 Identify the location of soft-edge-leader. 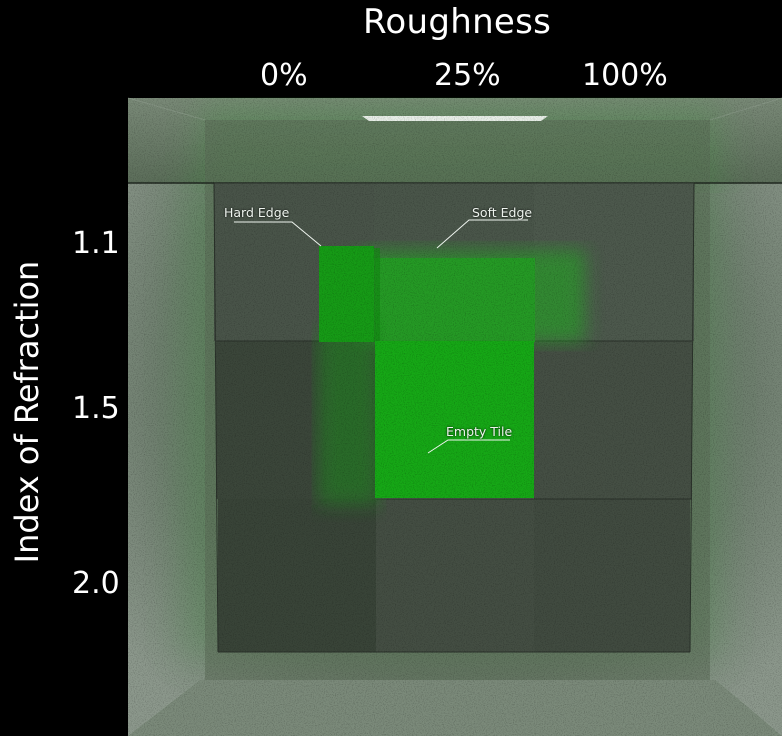
(482, 234).